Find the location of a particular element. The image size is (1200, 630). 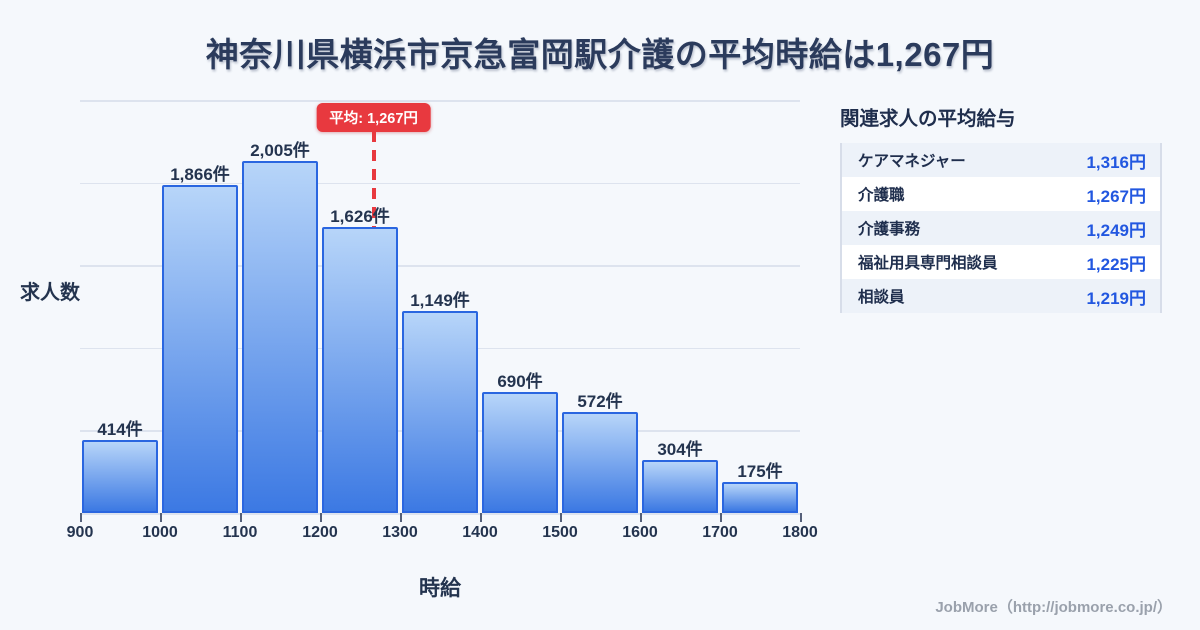

y-axis-label: 求人数 is located at coordinates (50, 293).